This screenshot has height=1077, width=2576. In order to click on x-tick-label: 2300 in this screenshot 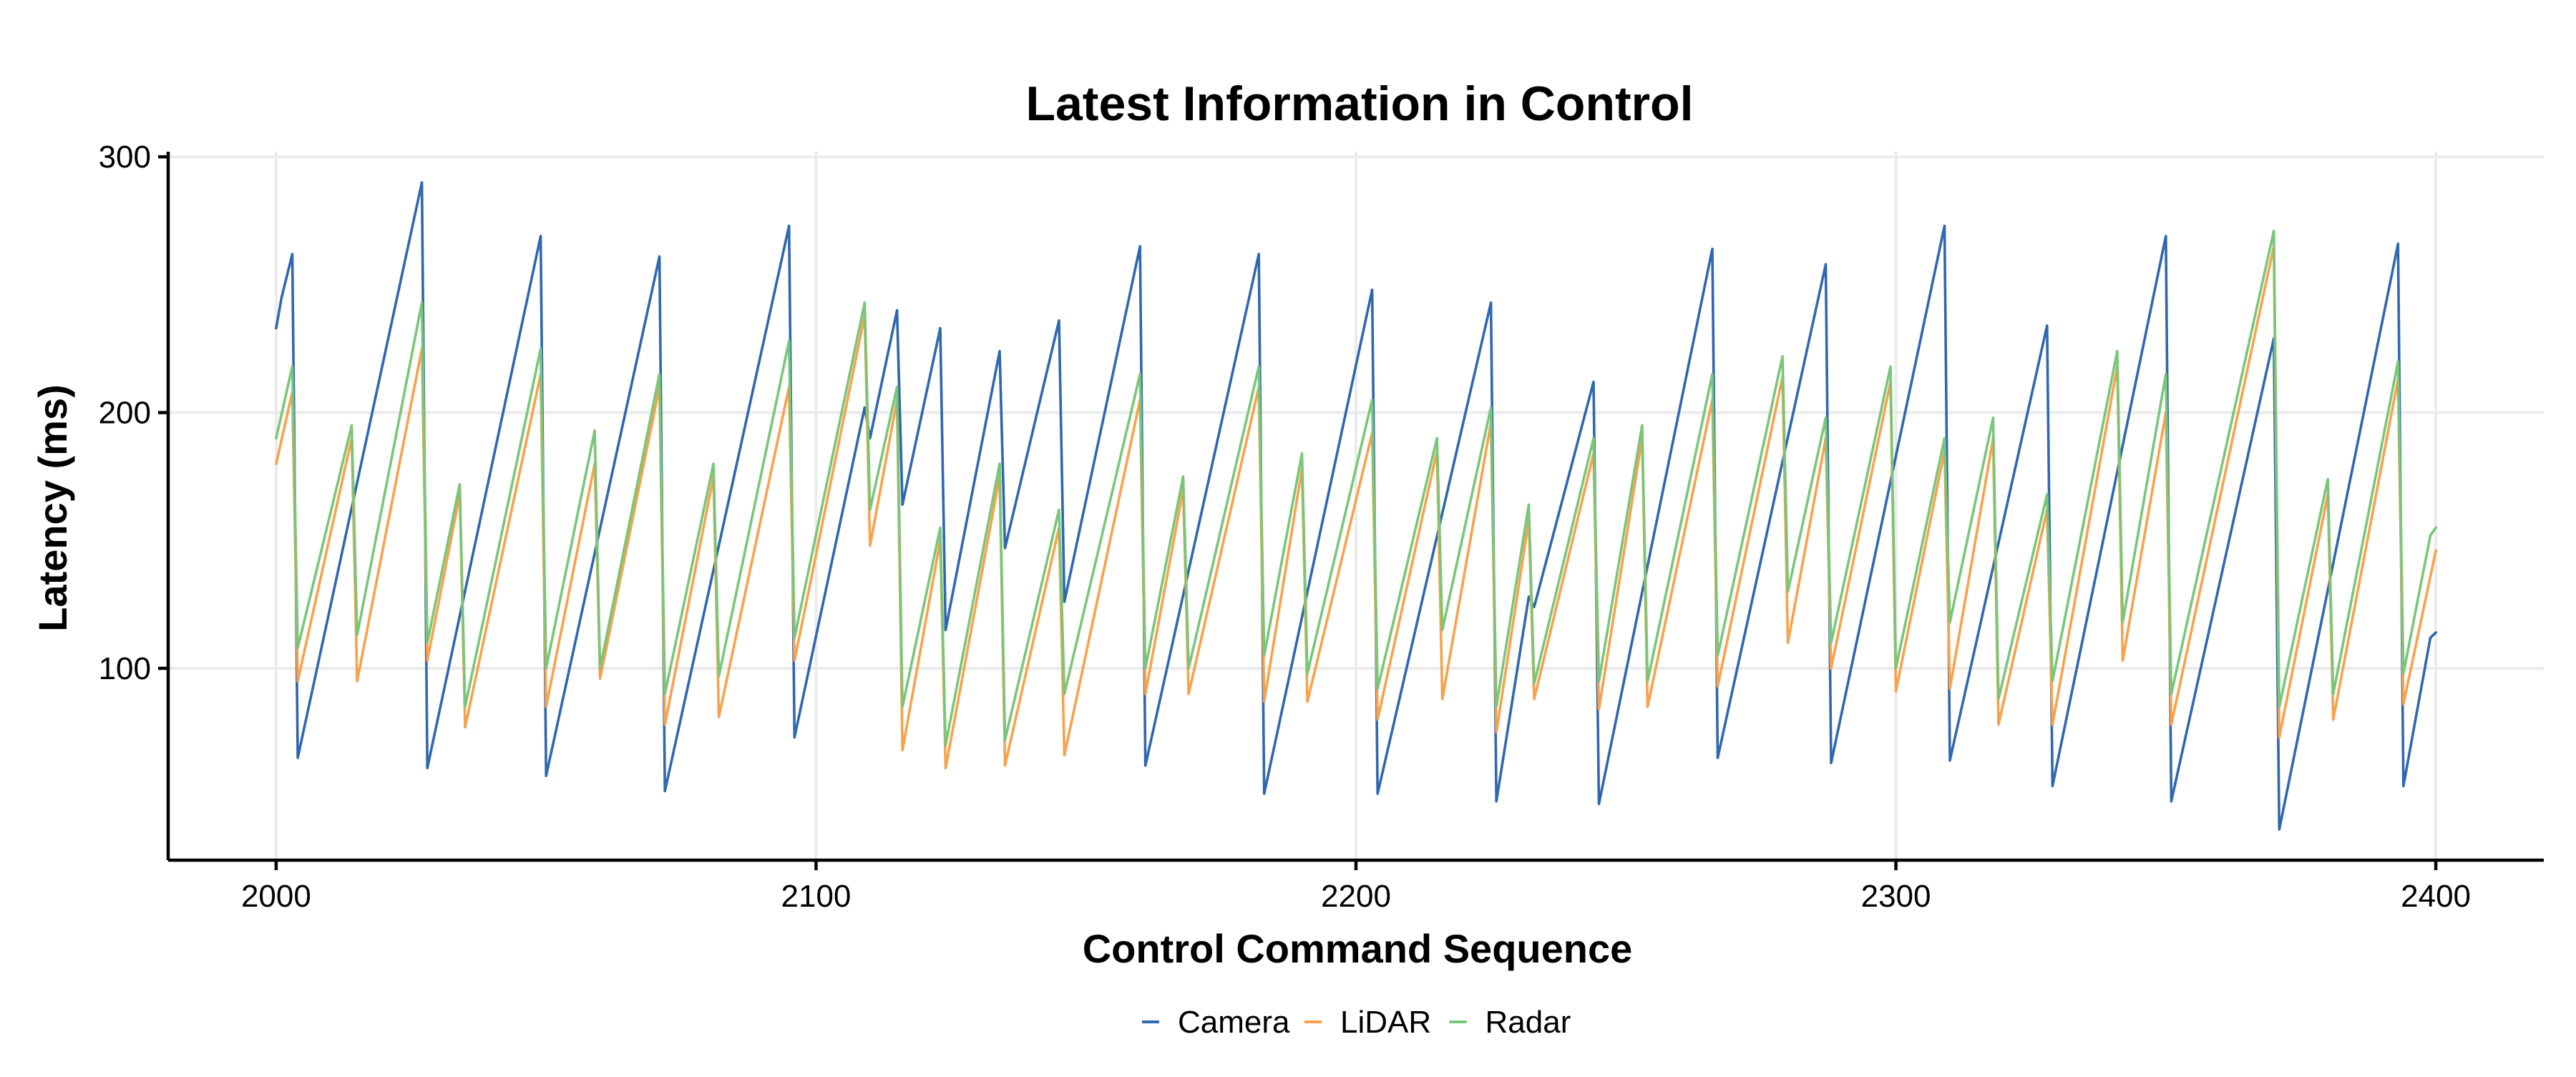, I will do `click(1896, 896)`.